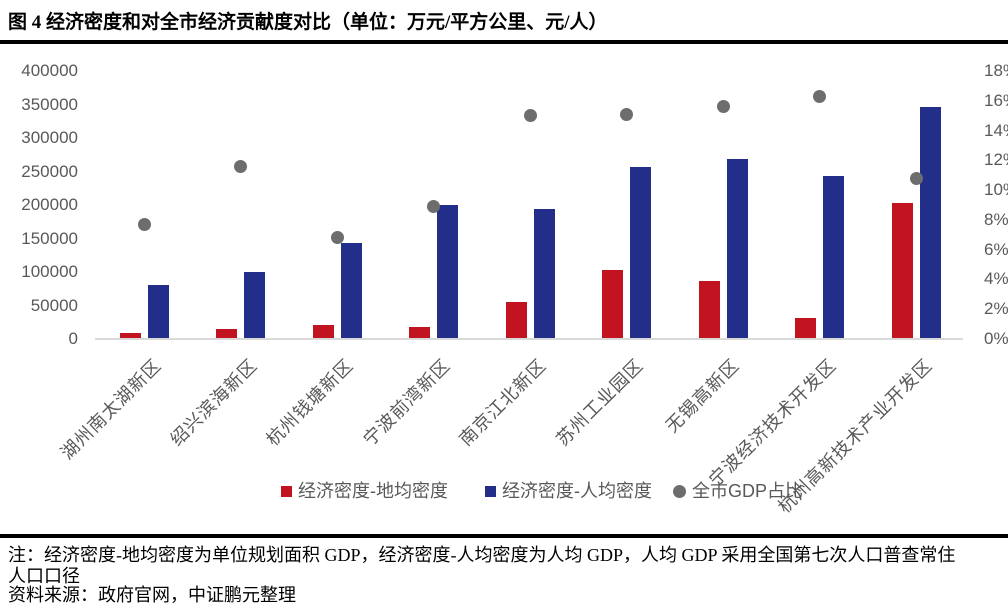 This screenshot has width=1008, height=608. I want to click on right-axis-tick-label: 4%, so click(996, 279).